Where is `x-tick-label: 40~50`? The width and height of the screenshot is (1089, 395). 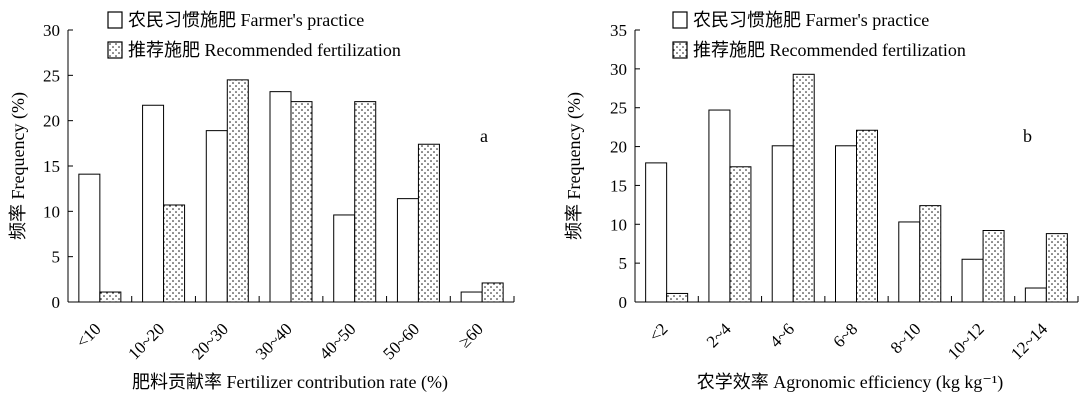 x-tick-label: 40~50 is located at coordinates (338, 341).